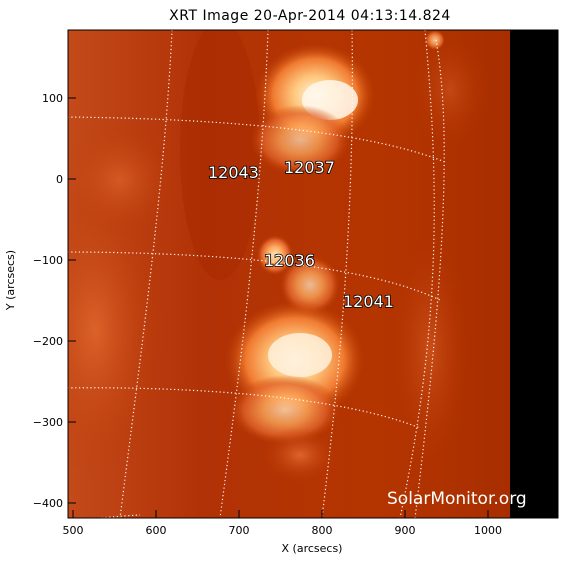 The width and height of the screenshot is (564, 564). Describe the element at coordinates (310, 16) in the screenshot. I see `image-title: XRT Image 20-Apr-2014 04:13:14.824` at that location.